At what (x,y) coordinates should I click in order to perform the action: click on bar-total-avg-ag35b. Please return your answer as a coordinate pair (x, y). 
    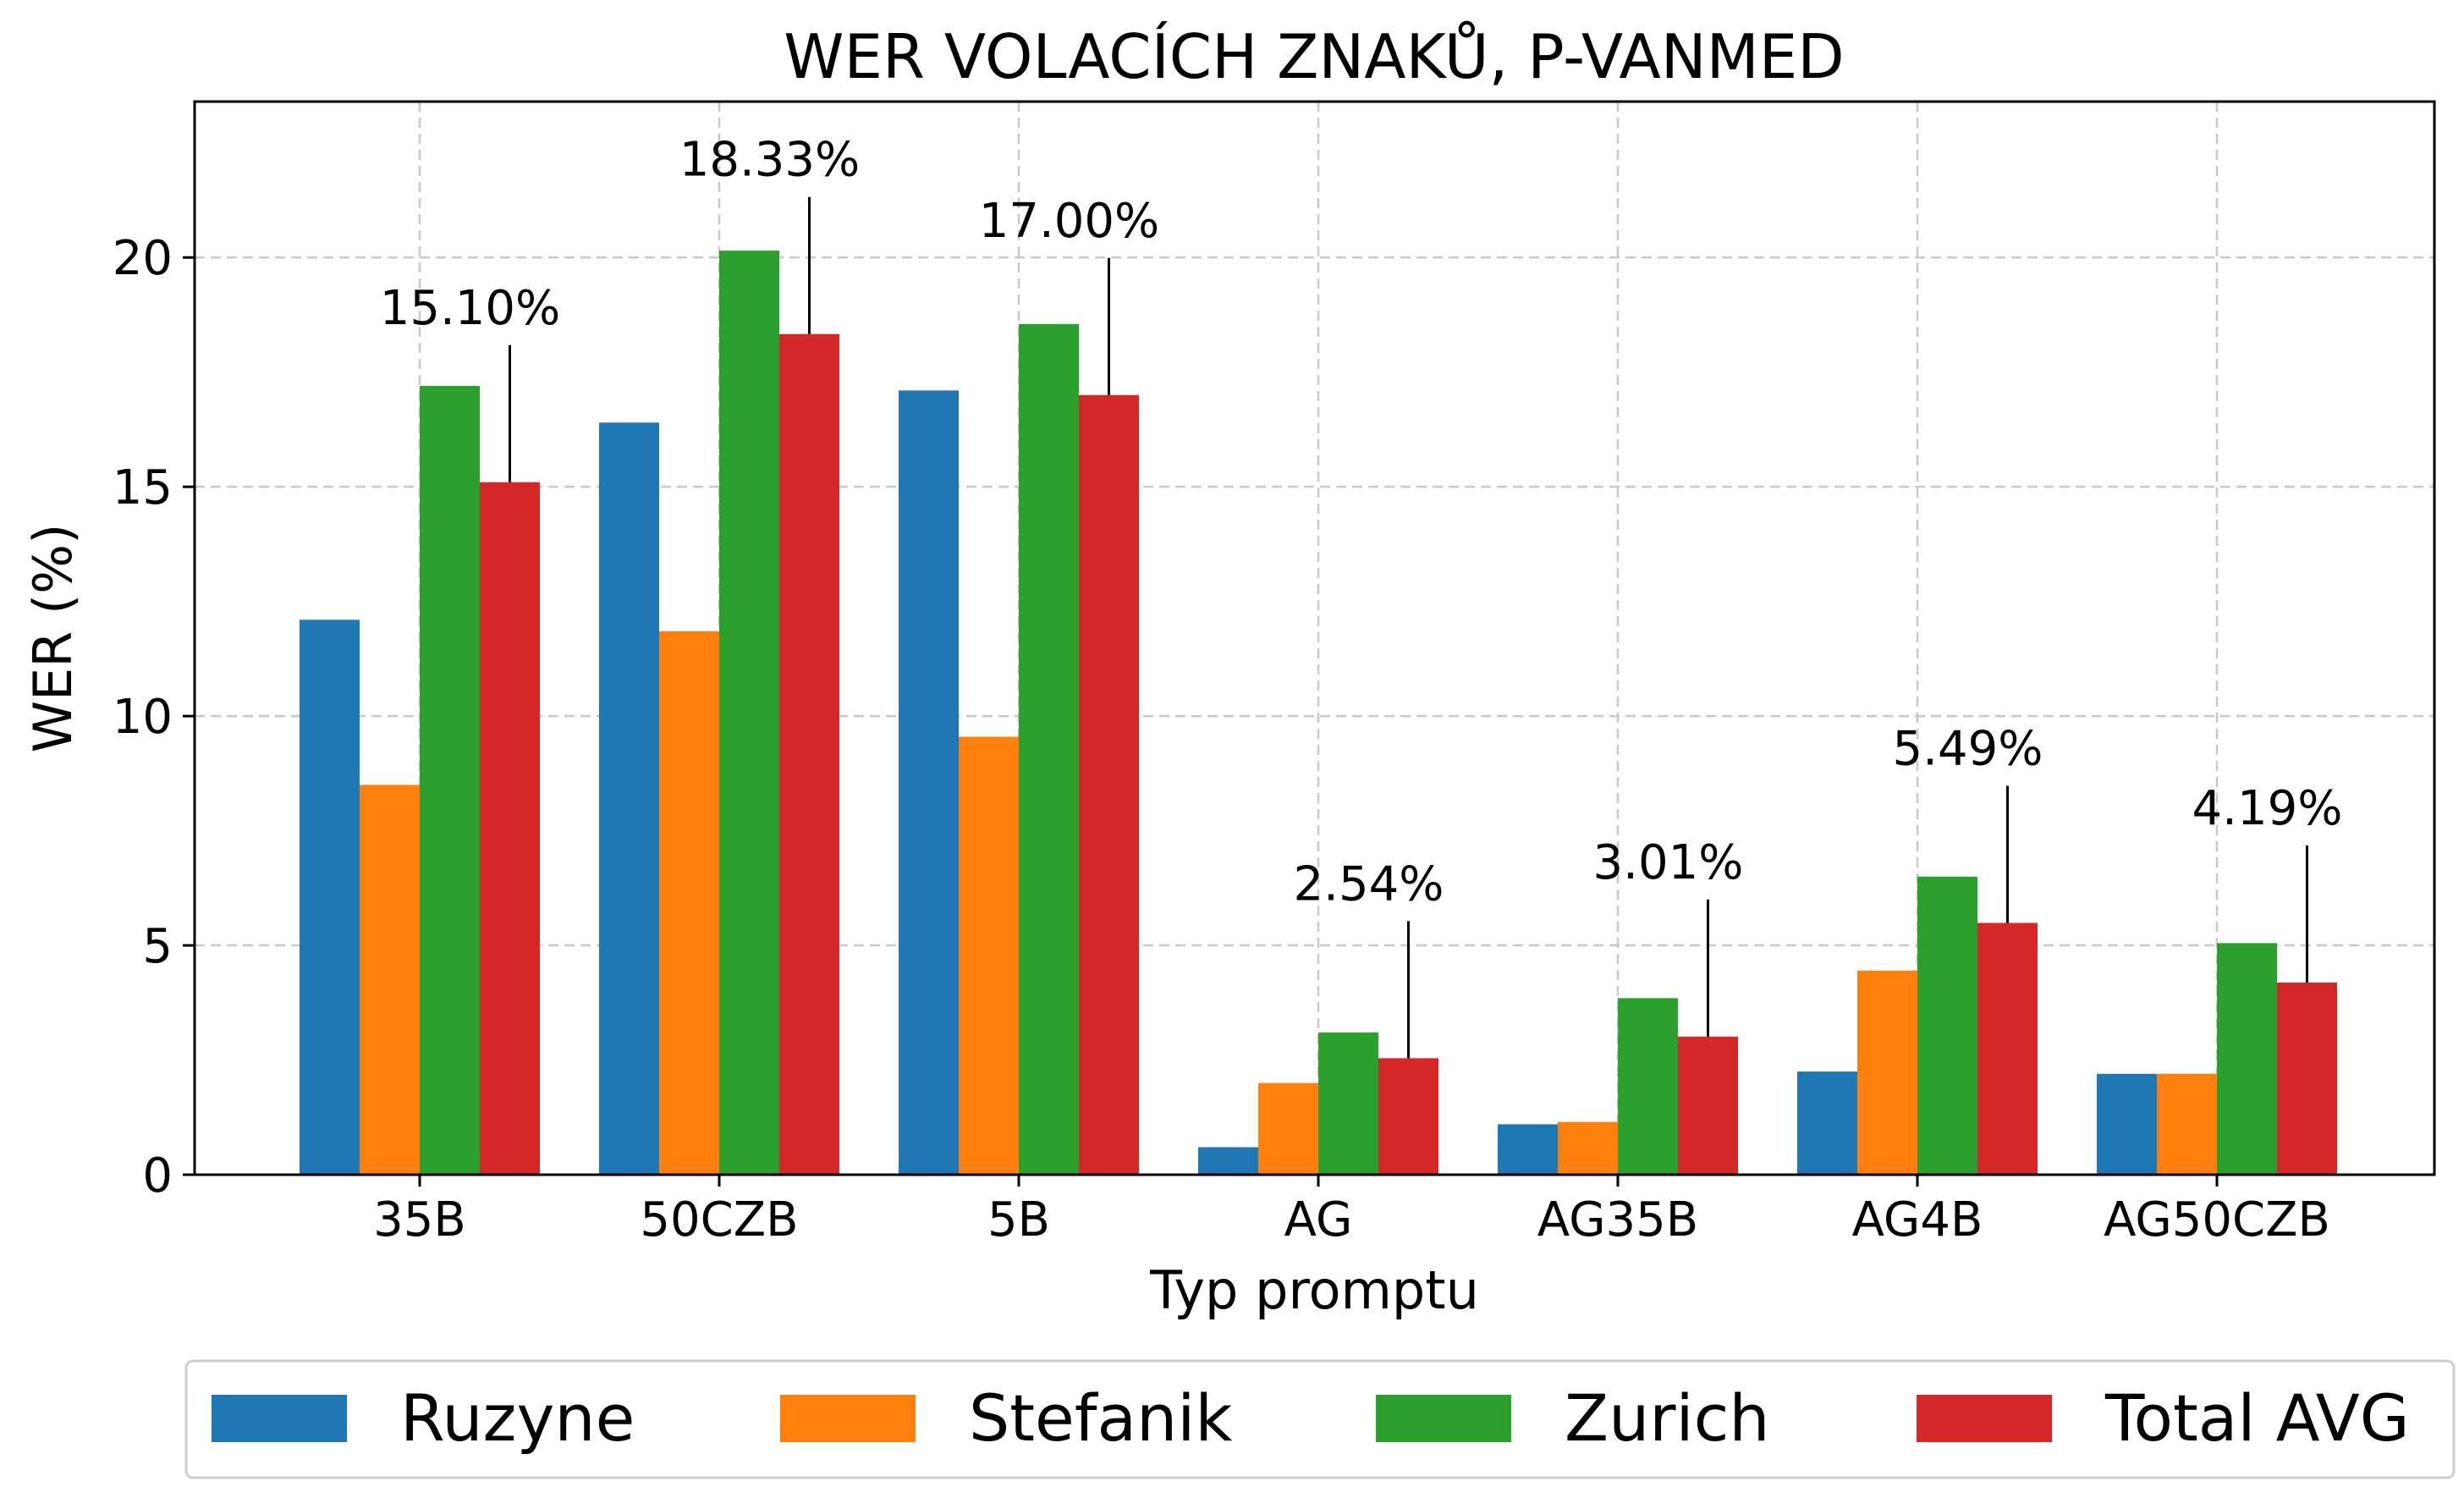
    Looking at the image, I should click on (1708, 1105).